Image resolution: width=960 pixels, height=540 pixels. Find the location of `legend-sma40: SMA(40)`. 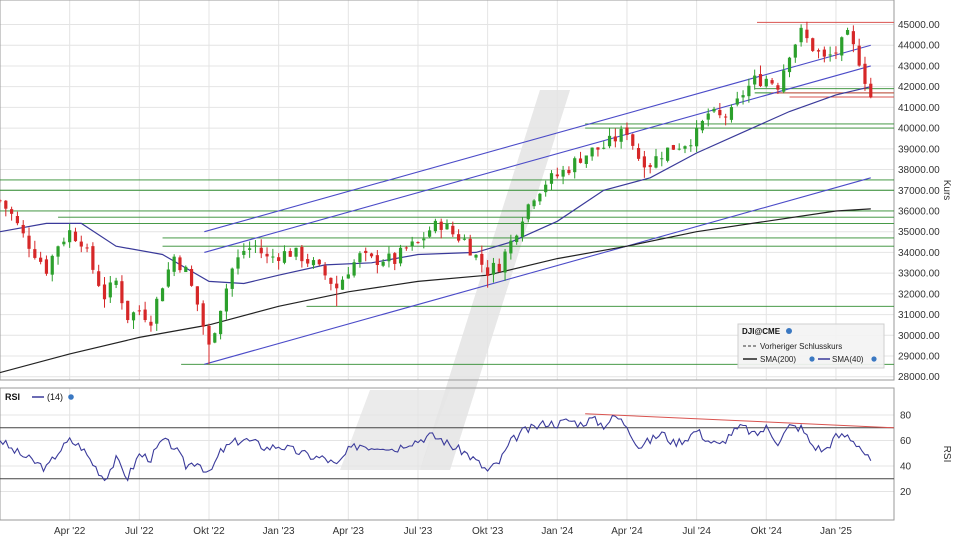

legend-sma40: SMA(40) is located at coordinates (848, 359).